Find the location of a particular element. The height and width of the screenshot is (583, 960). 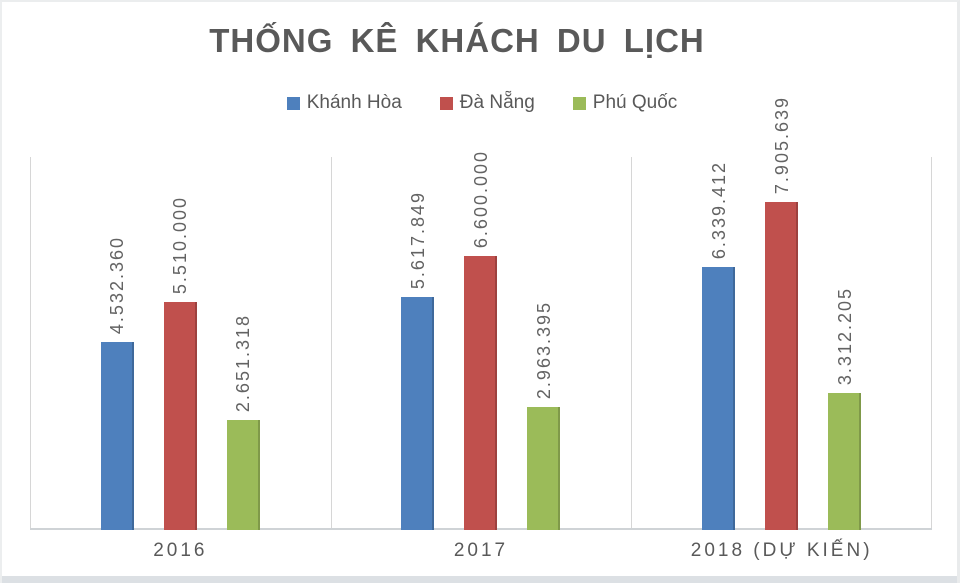

chart-legend: Khánh Hòa Đà Nẵng Phú Quốc is located at coordinates (479, 103).